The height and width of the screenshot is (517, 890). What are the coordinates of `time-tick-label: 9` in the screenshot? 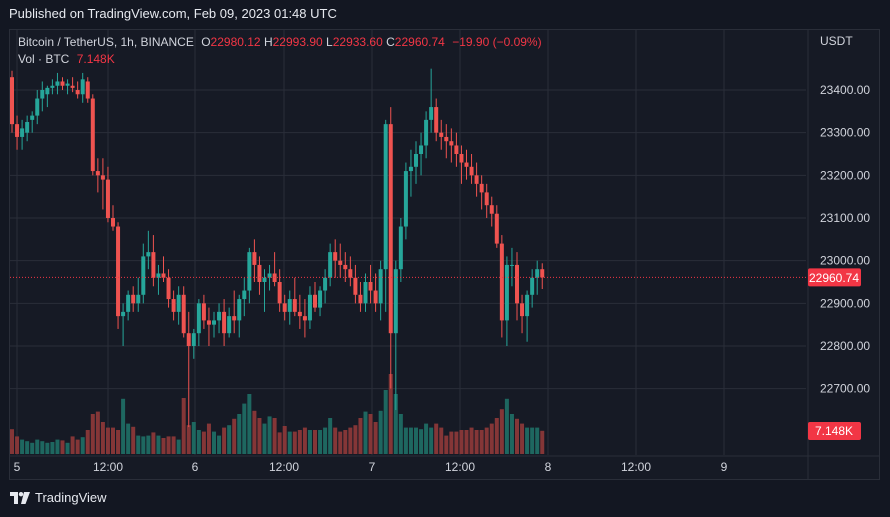 It's located at (724, 467).